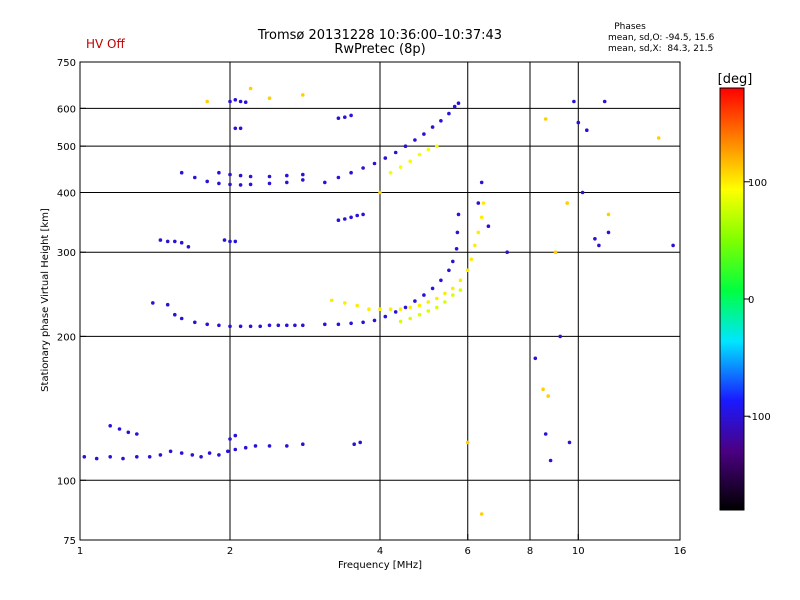  What do you see at coordinates (66, 481) in the screenshot?
I see `y-tick-label: 100` at bounding box center [66, 481].